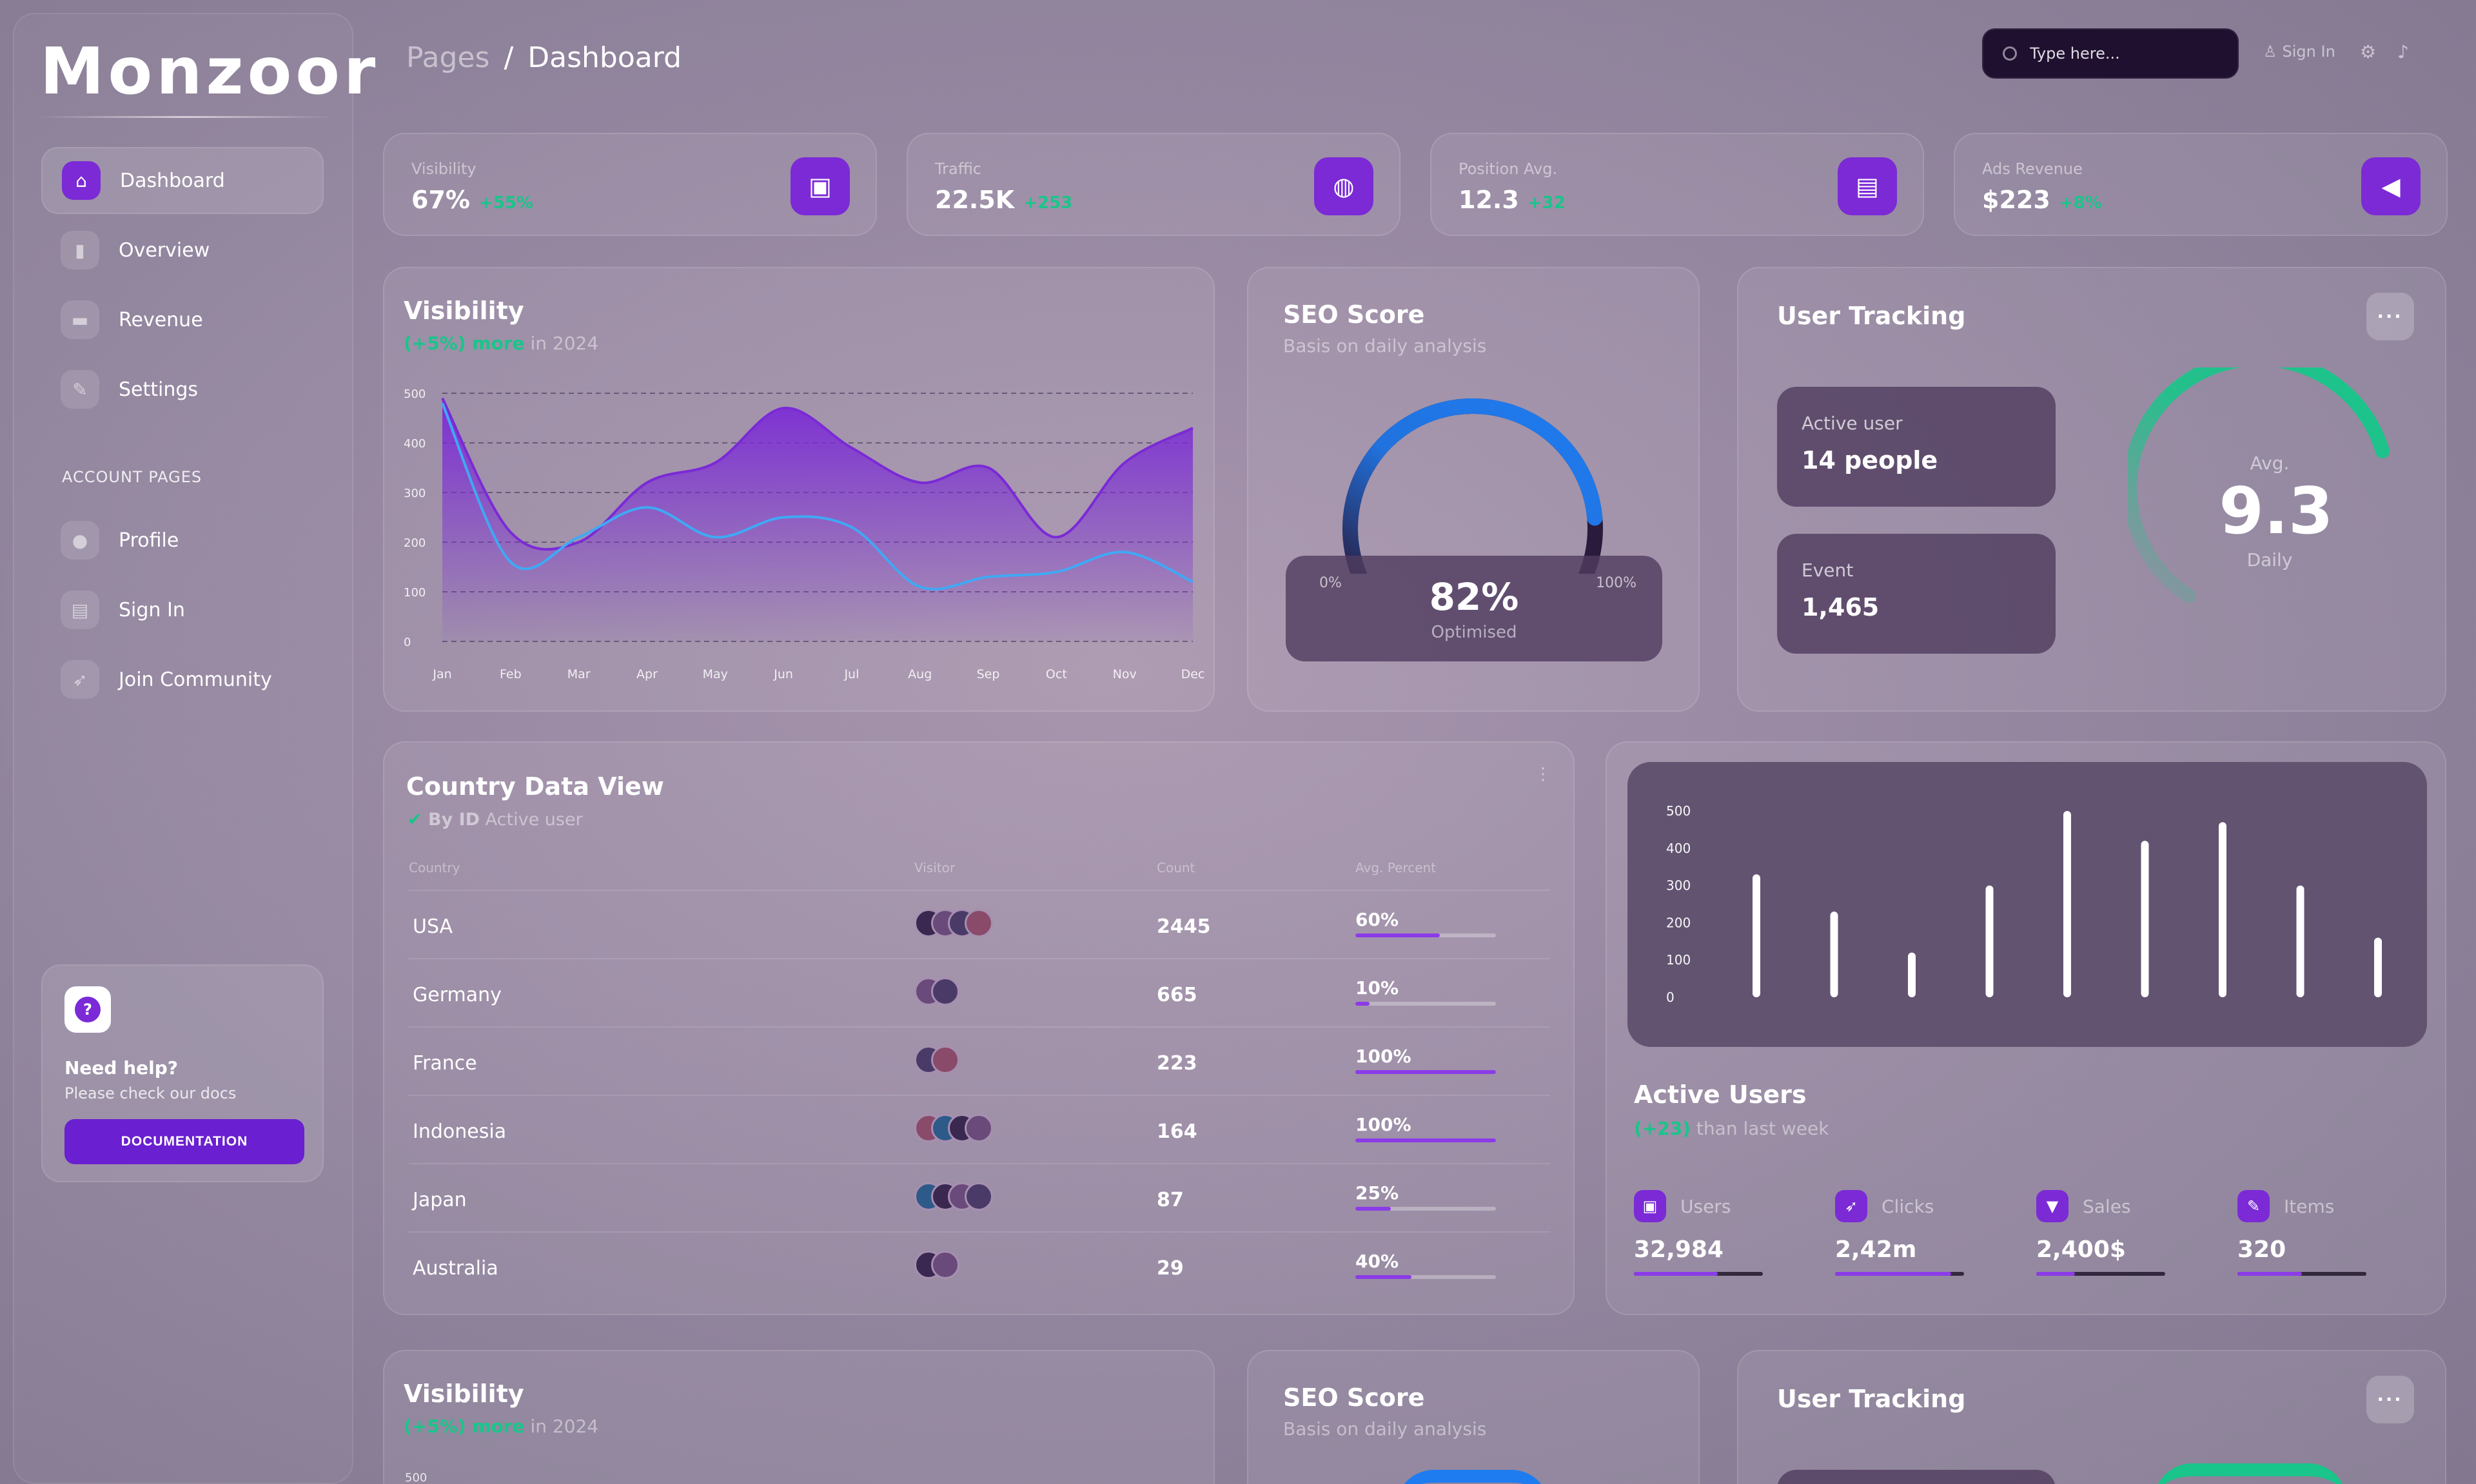  I want to click on sidebar-item-join-community: ➶ Join Community, so click(182, 679).